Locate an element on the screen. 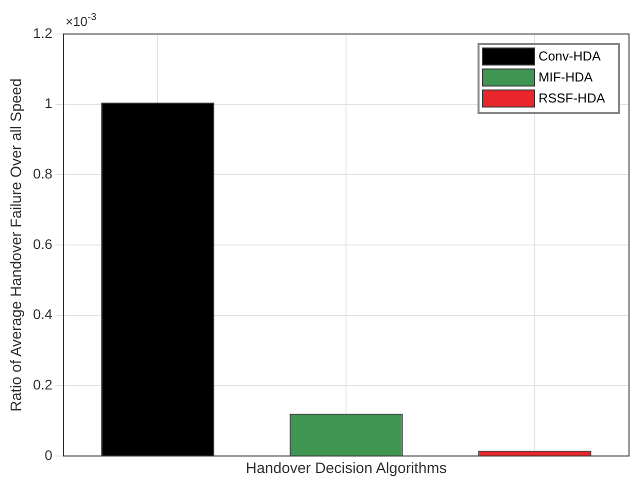 The width and height of the screenshot is (643, 486). y-tick-label: 0.6 is located at coordinates (42, 244).